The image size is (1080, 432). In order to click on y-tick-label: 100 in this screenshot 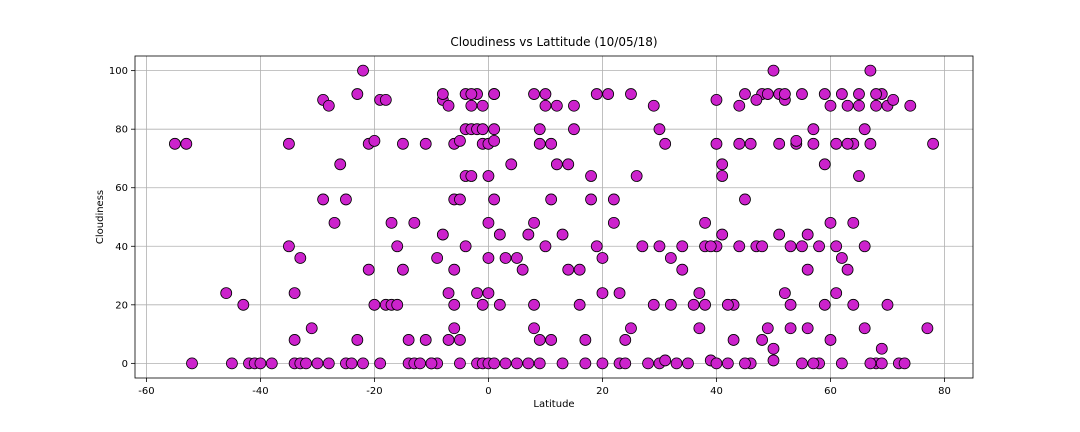, I will do `click(118, 71)`.